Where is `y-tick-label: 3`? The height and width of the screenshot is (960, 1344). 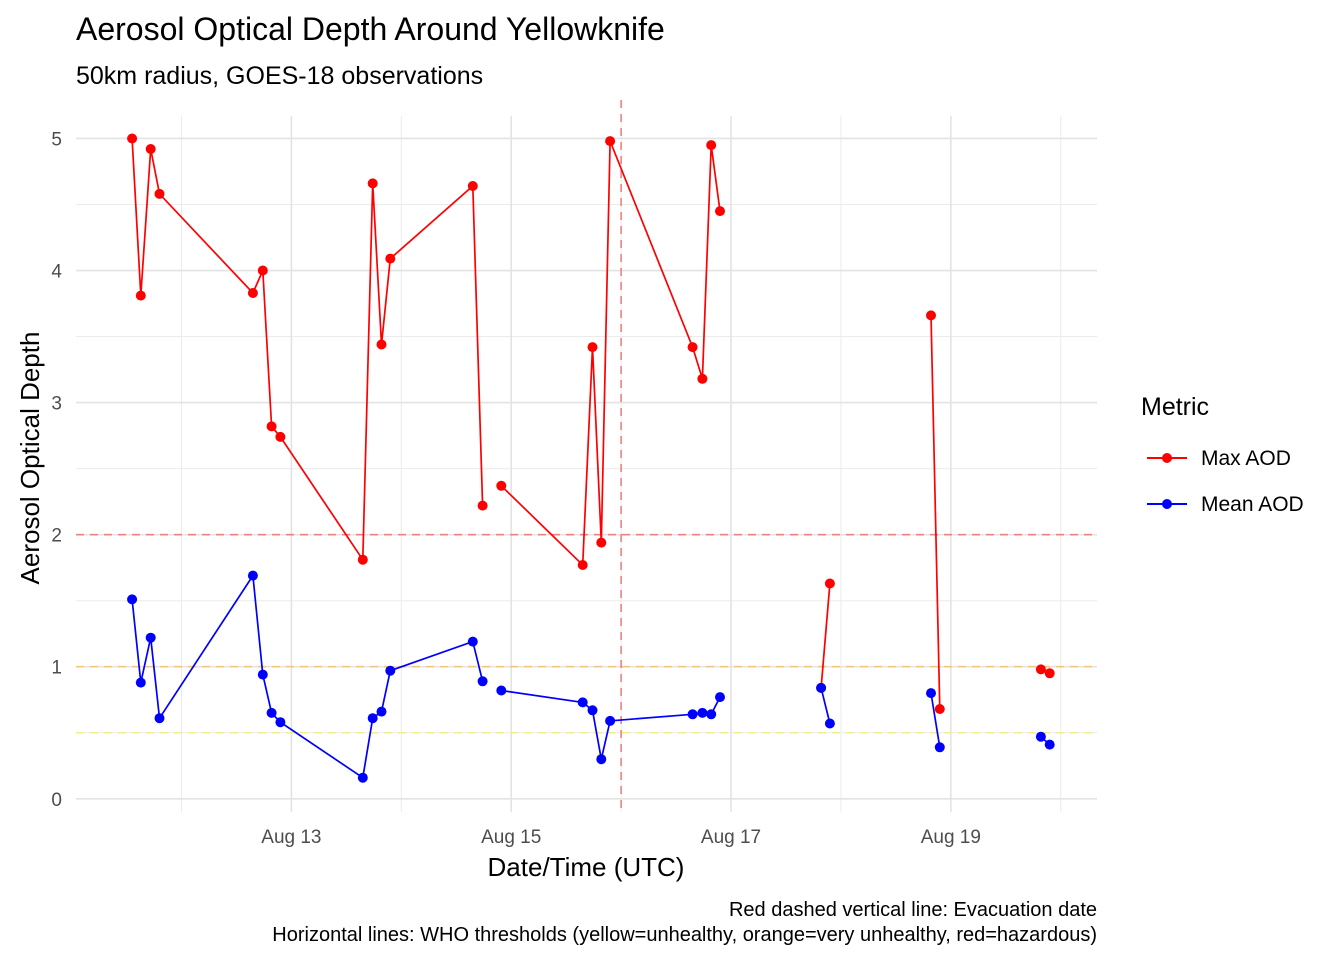
y-tick-label: 3 is located at coordinates (56, 404).